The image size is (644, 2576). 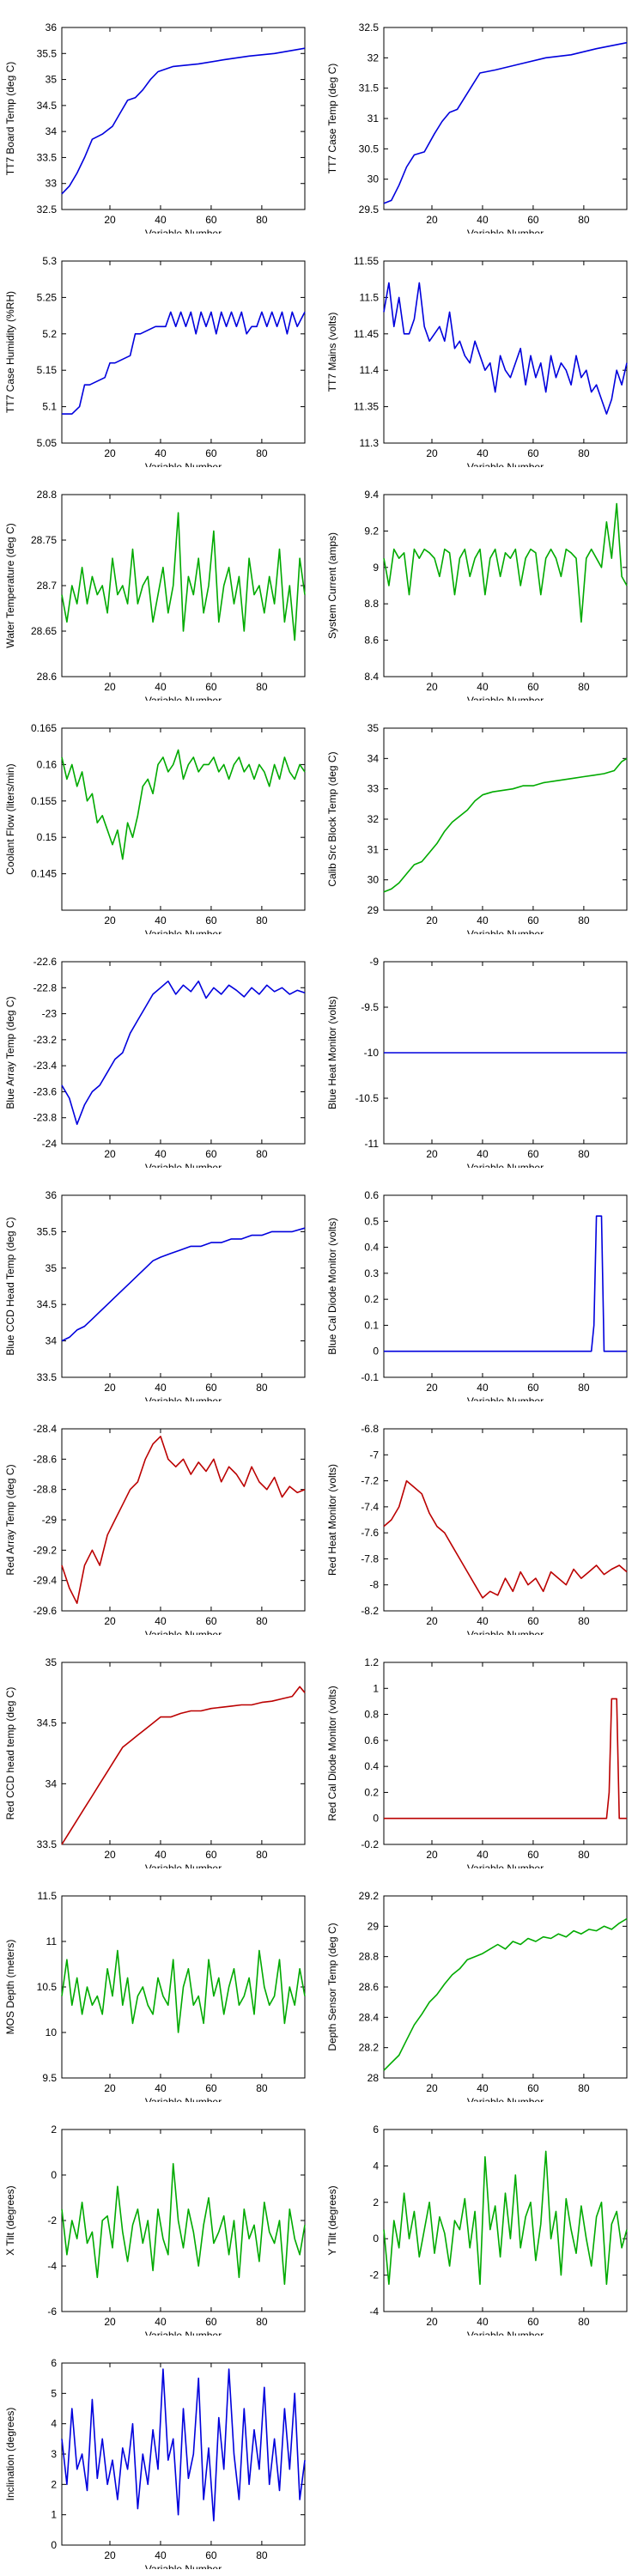 I want to click on y-tick-label: 10, so click(x=52, y=2032).